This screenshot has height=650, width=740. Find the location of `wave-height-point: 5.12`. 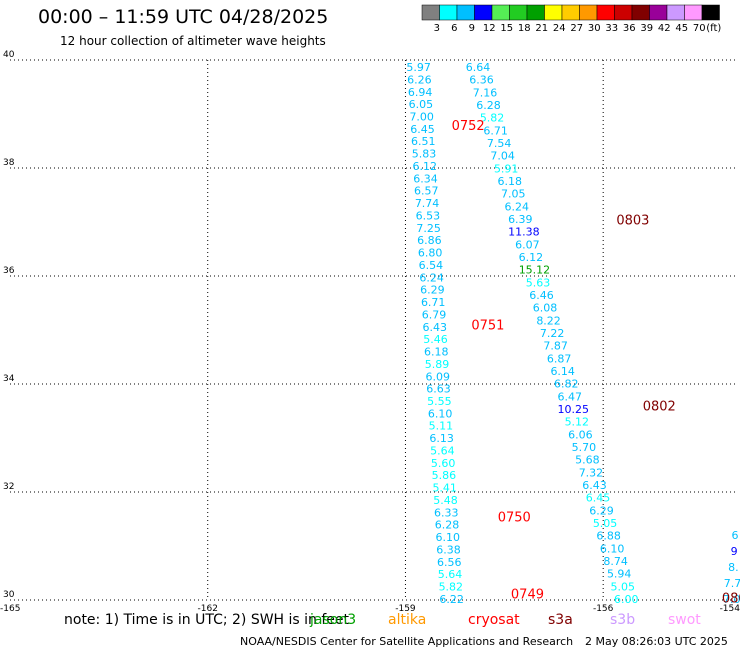

wave-height-point: 5.12 is located at coordinates (577, 422).